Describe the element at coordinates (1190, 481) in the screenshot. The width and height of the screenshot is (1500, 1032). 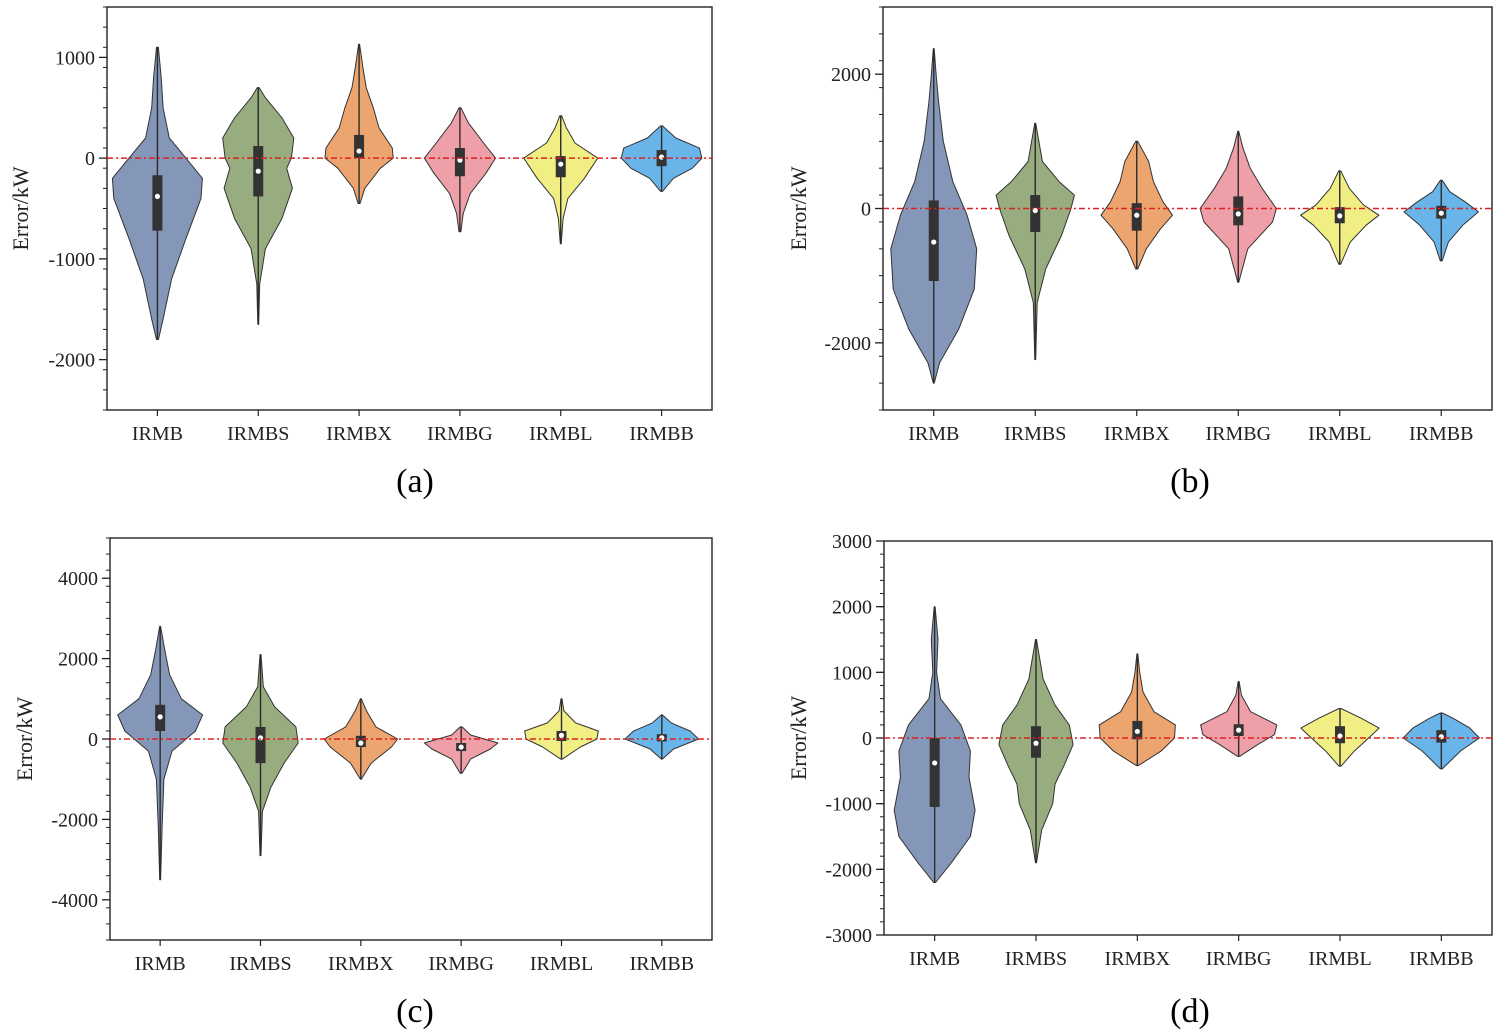
I see `panel-caption: (b)` at that location.